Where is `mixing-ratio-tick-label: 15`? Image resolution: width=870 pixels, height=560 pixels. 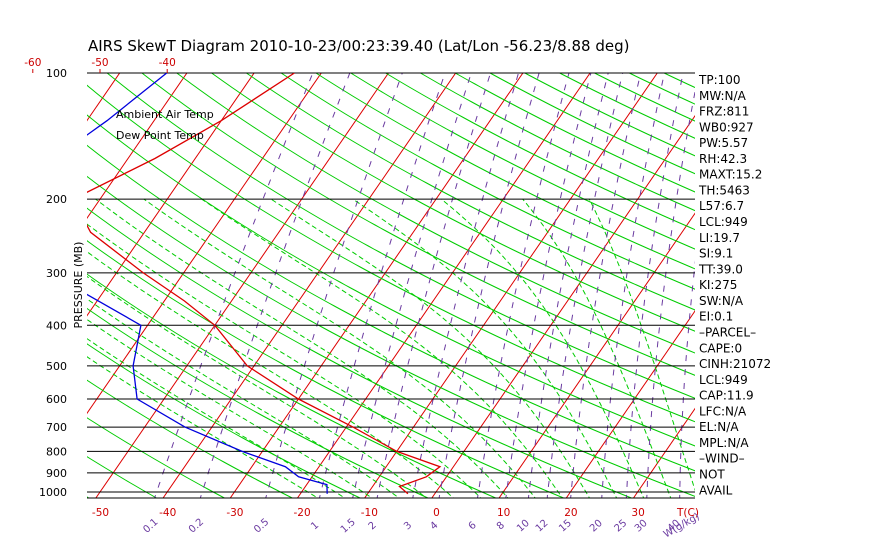
mixing-ratio-tick-label: 15 is located at coordinates (565, 526).